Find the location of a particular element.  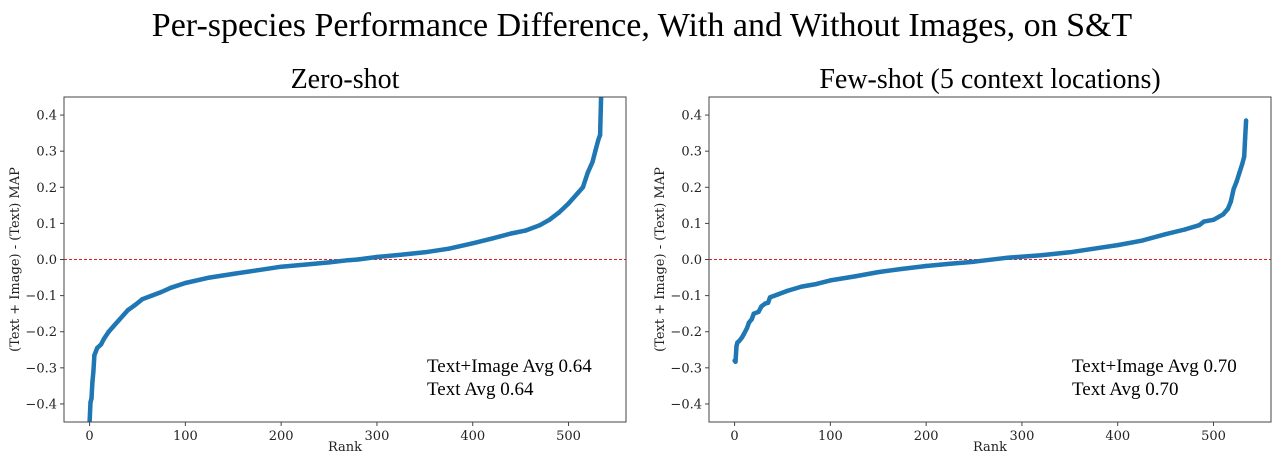

y-tick-label: −0.1 is located at coordinates (686, 296).